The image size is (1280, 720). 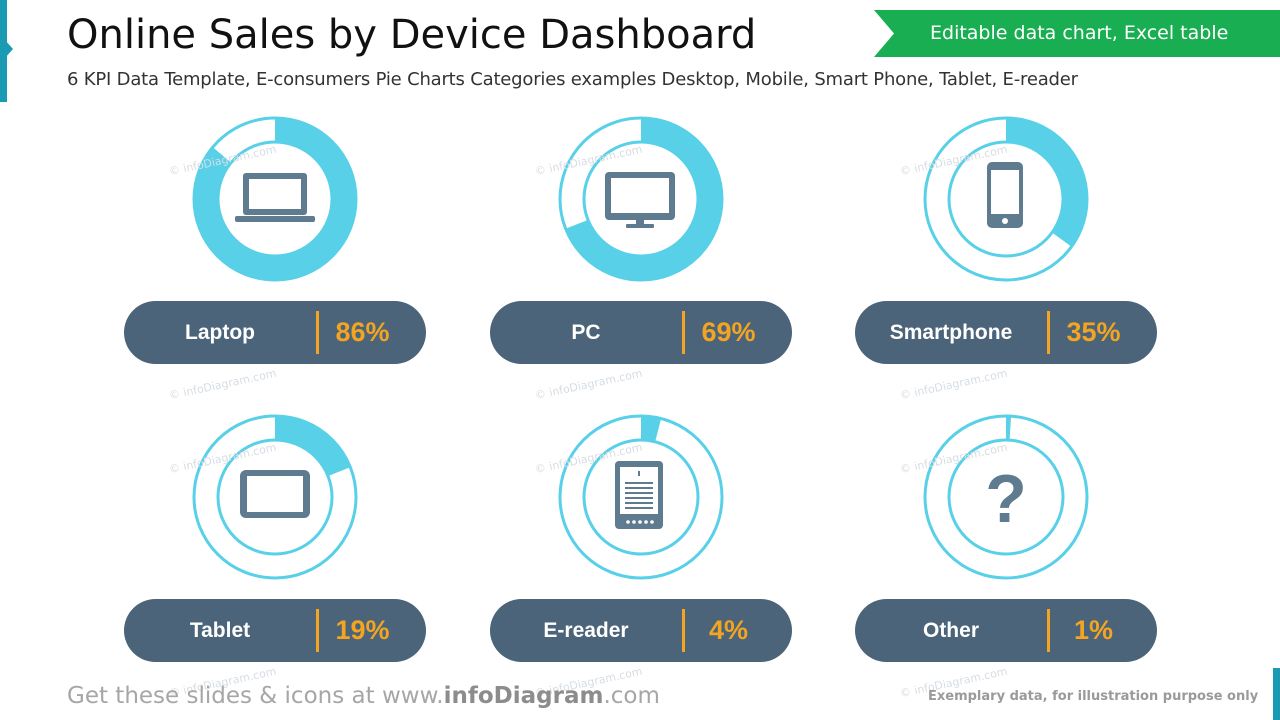 I want to click on footer-text-before: Get these slides & icons at www., so click(x=255, y=696).